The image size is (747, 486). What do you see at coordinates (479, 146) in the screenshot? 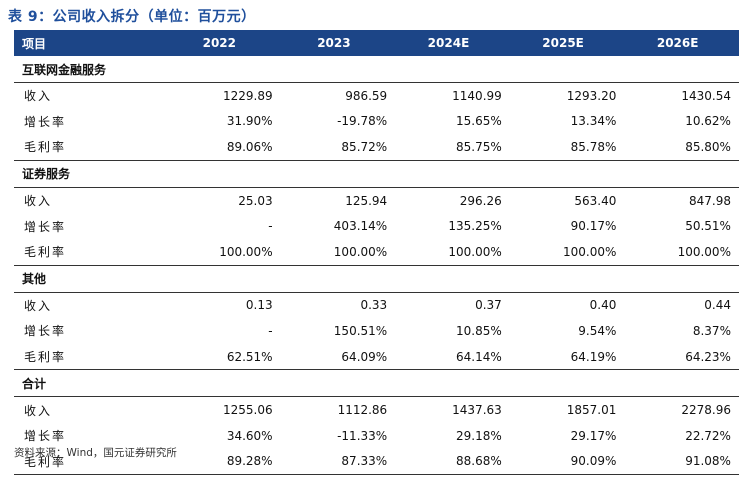
I see `value-cell: 85.75%` at bounding box center [479, 146].